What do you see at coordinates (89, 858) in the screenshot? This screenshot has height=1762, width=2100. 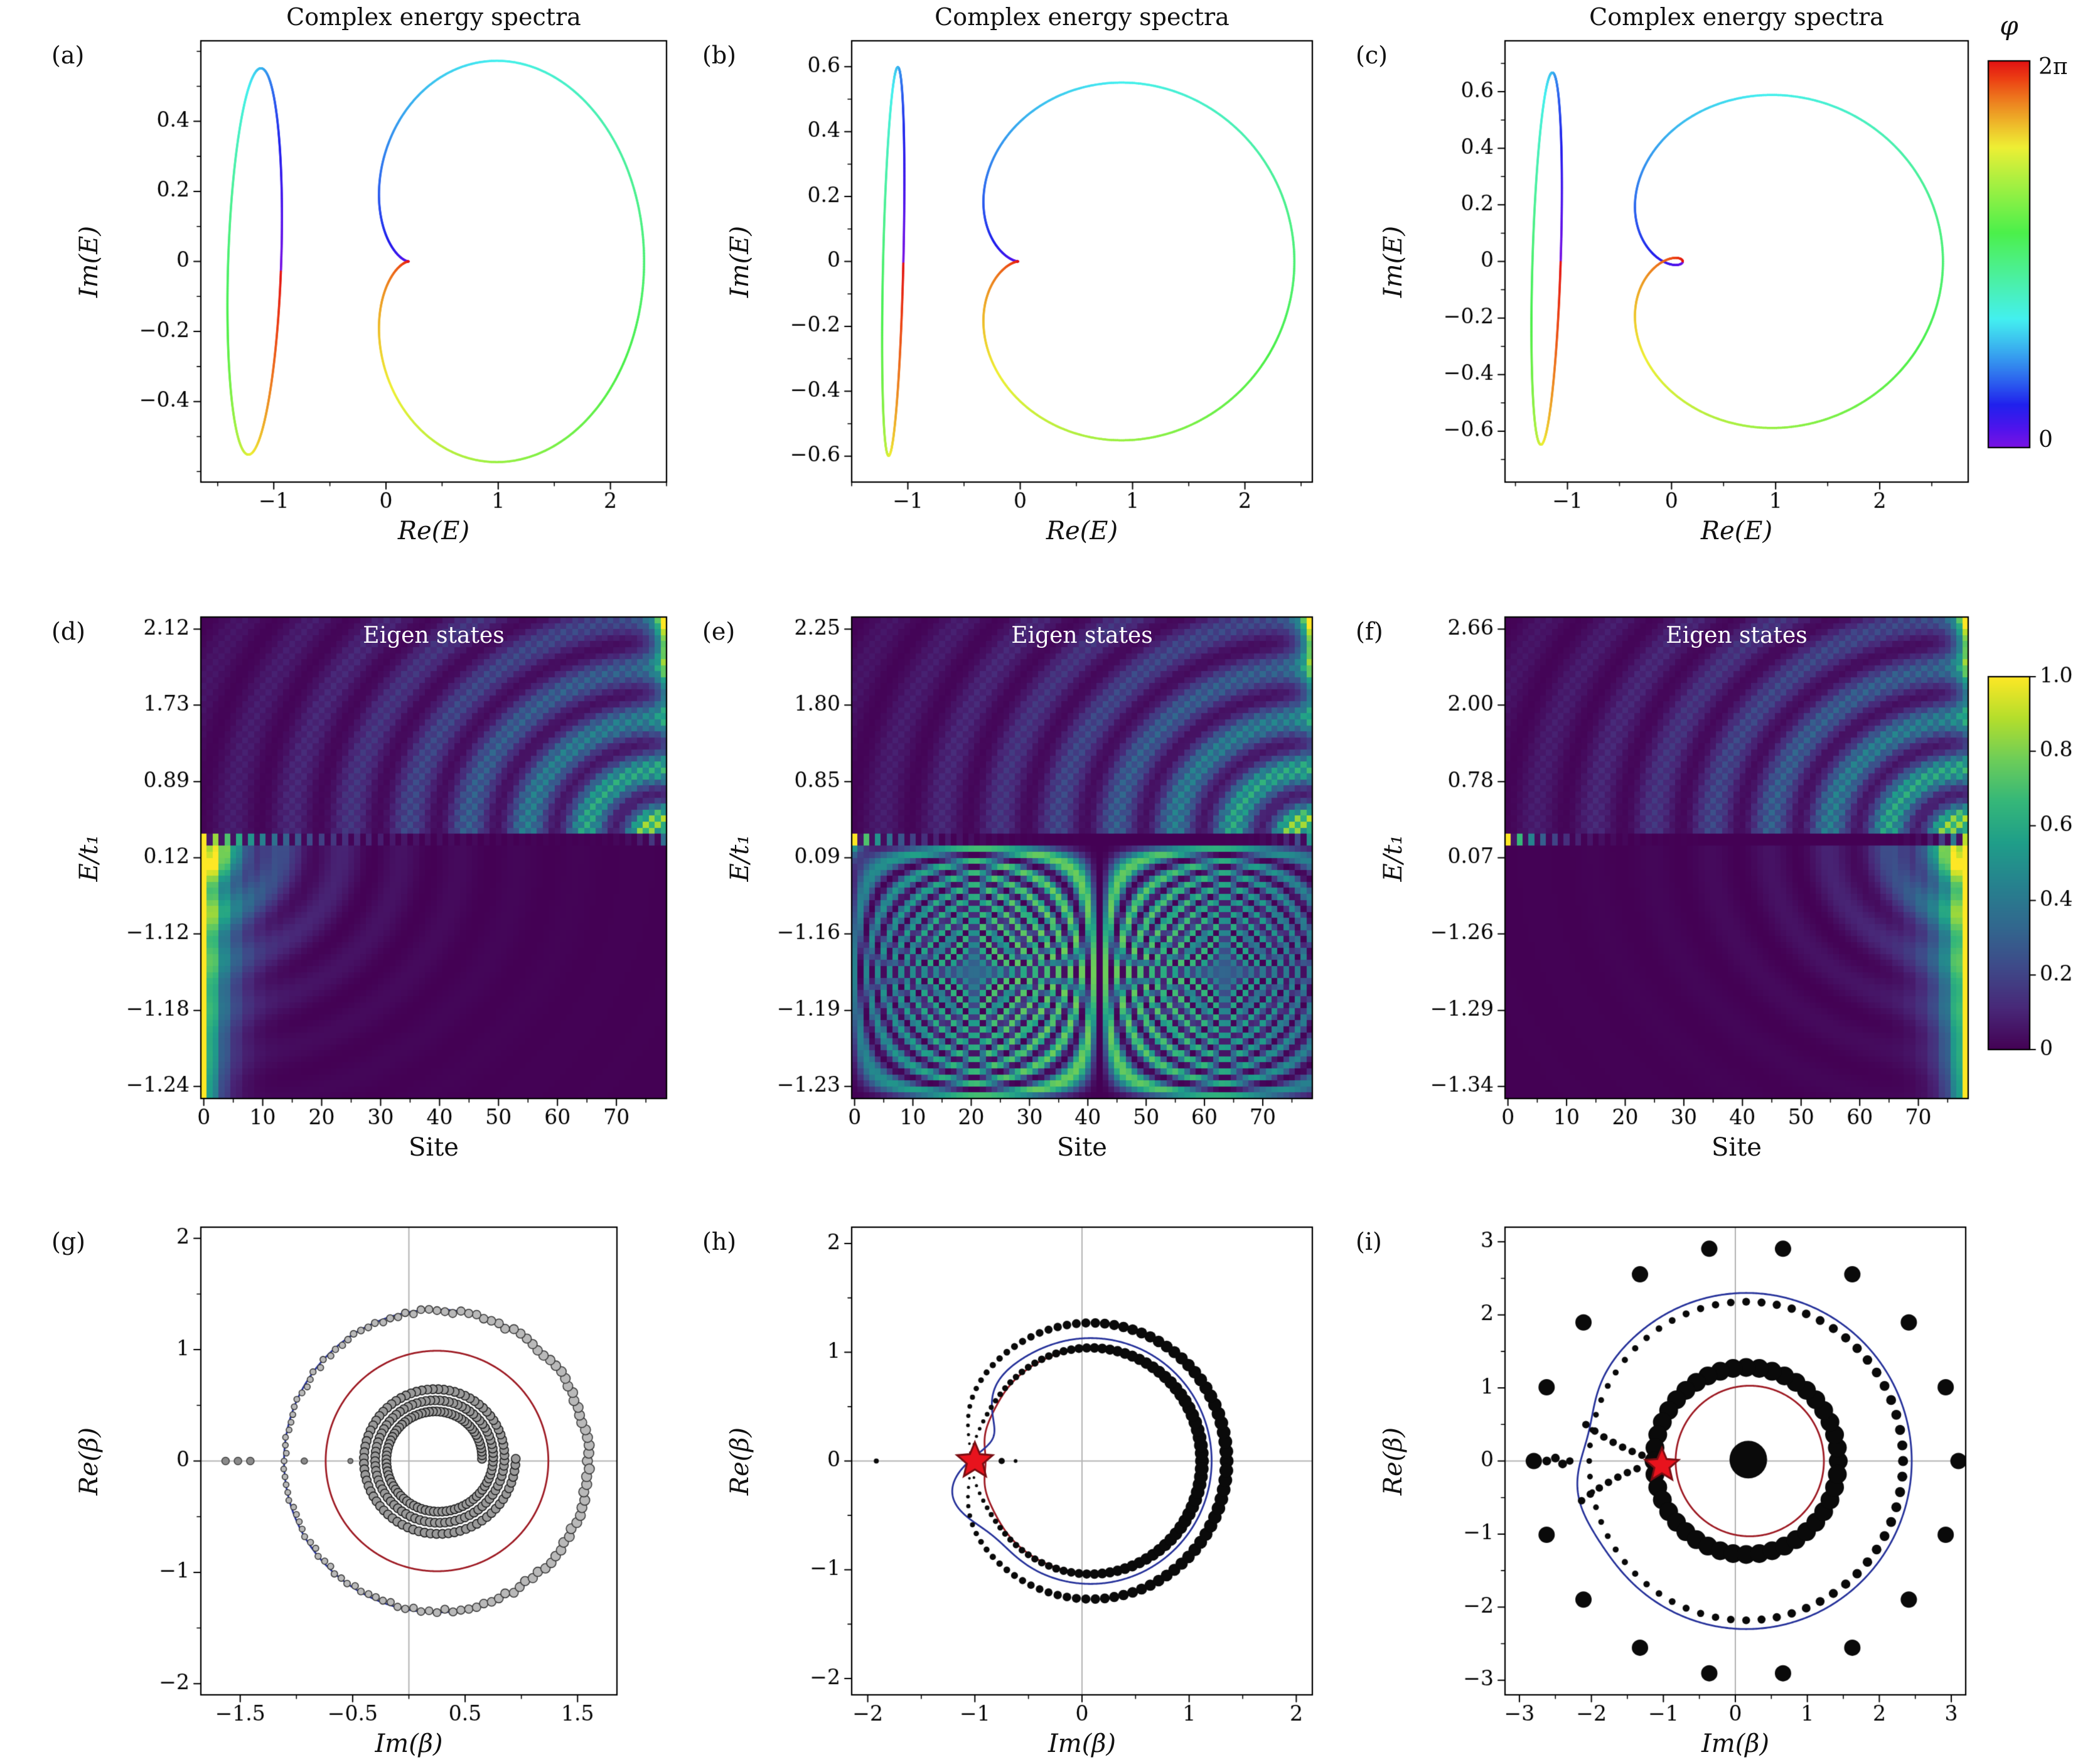 I see `panel-d-ylabel: E/t₁` at bounding box center [89, 858].